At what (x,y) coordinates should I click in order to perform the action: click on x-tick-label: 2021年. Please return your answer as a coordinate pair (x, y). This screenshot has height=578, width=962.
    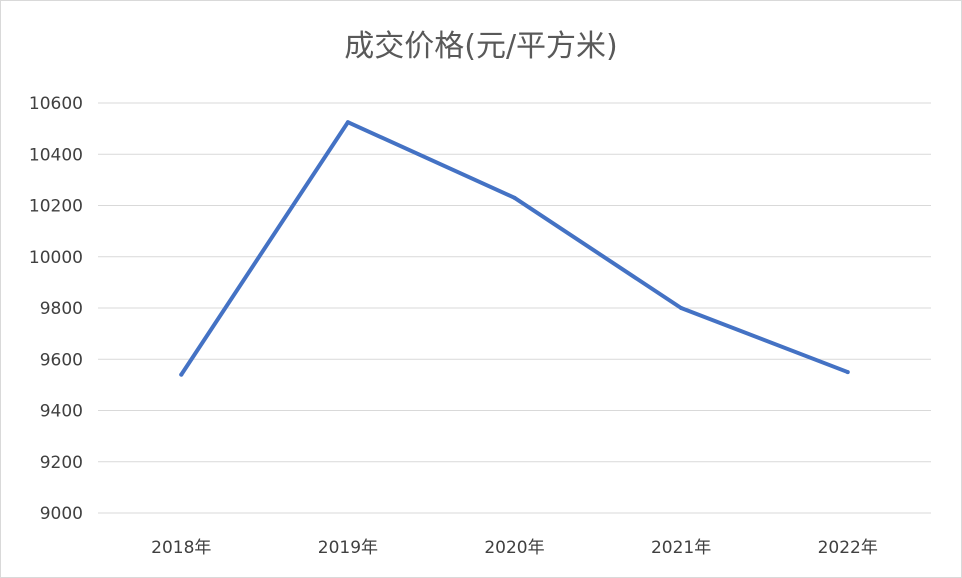
    Looking at the image, I should click on (681, 548).